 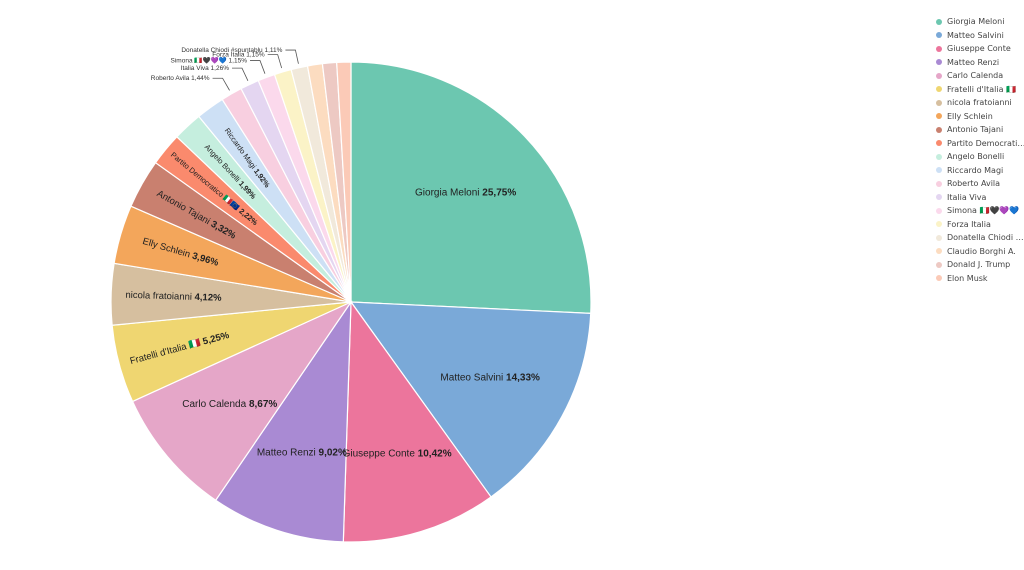 I want to click on legend-item-fratelli-d-italia: Fratelli d'Italia 🇮🇹, so click(x=980, y=90).